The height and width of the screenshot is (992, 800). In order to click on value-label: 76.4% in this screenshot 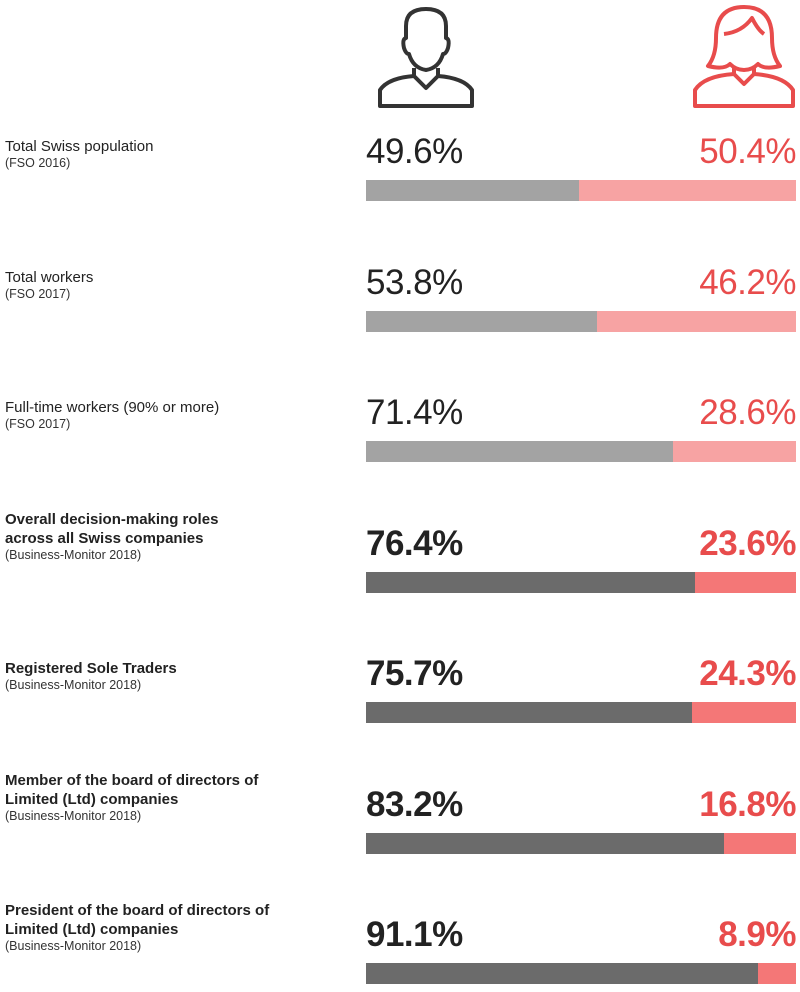, I will do `click(414, 543)`.